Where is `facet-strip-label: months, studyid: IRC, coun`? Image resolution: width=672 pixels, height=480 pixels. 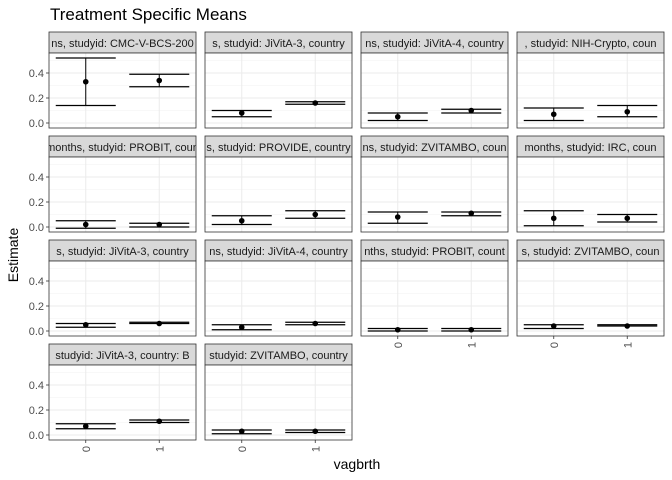 facet-strip-label: months, studyid: IRC, coun is located at coordinates (590, 148).